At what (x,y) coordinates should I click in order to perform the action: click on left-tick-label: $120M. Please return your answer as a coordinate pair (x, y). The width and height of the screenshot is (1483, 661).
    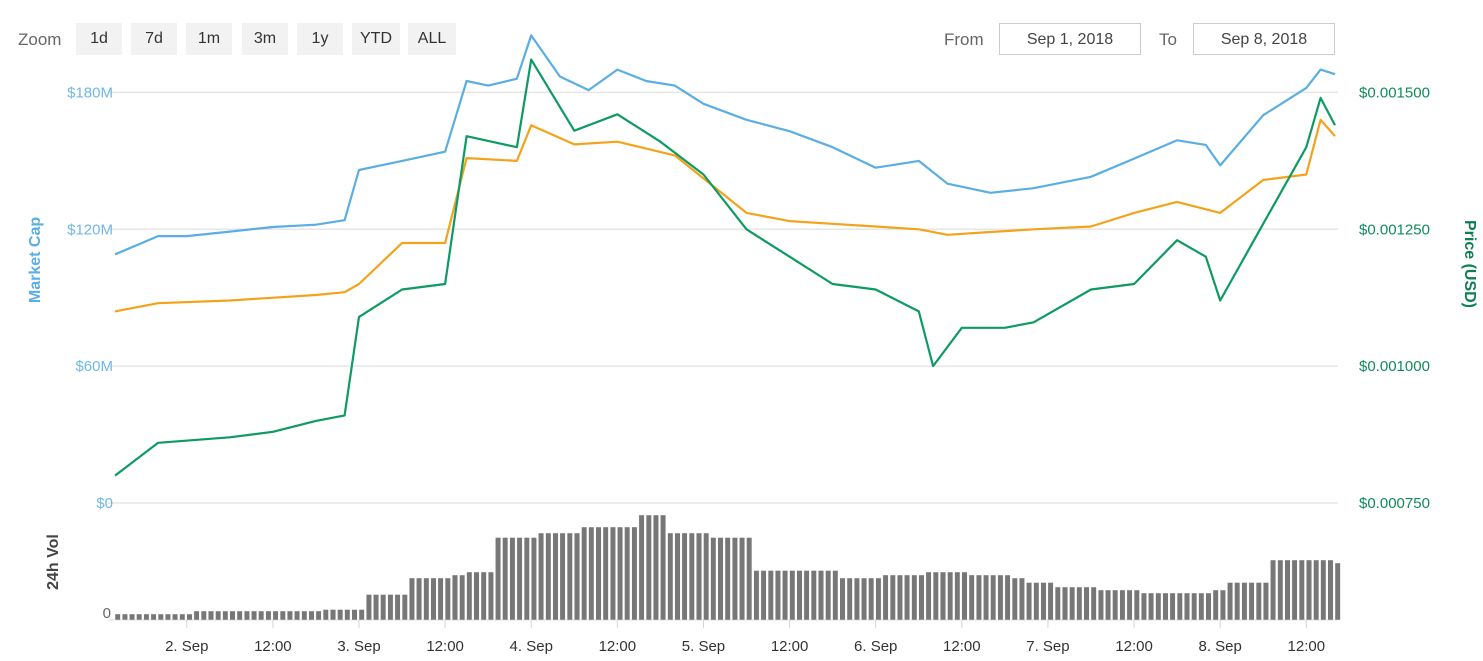
    Looking at the image, I should click on (90, 229).